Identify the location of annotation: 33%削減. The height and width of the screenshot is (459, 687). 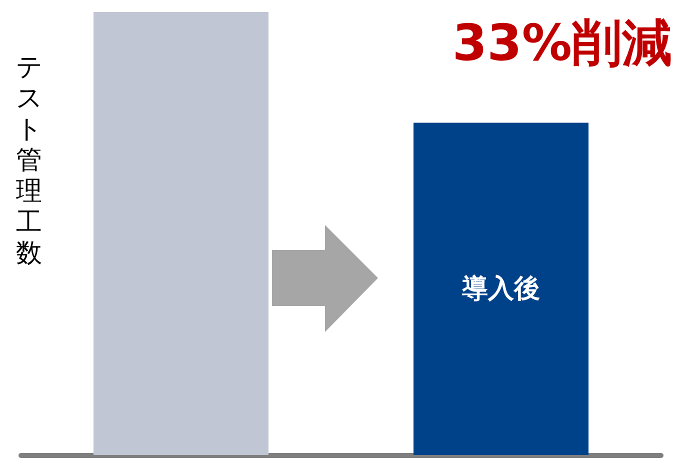
(562, 43).